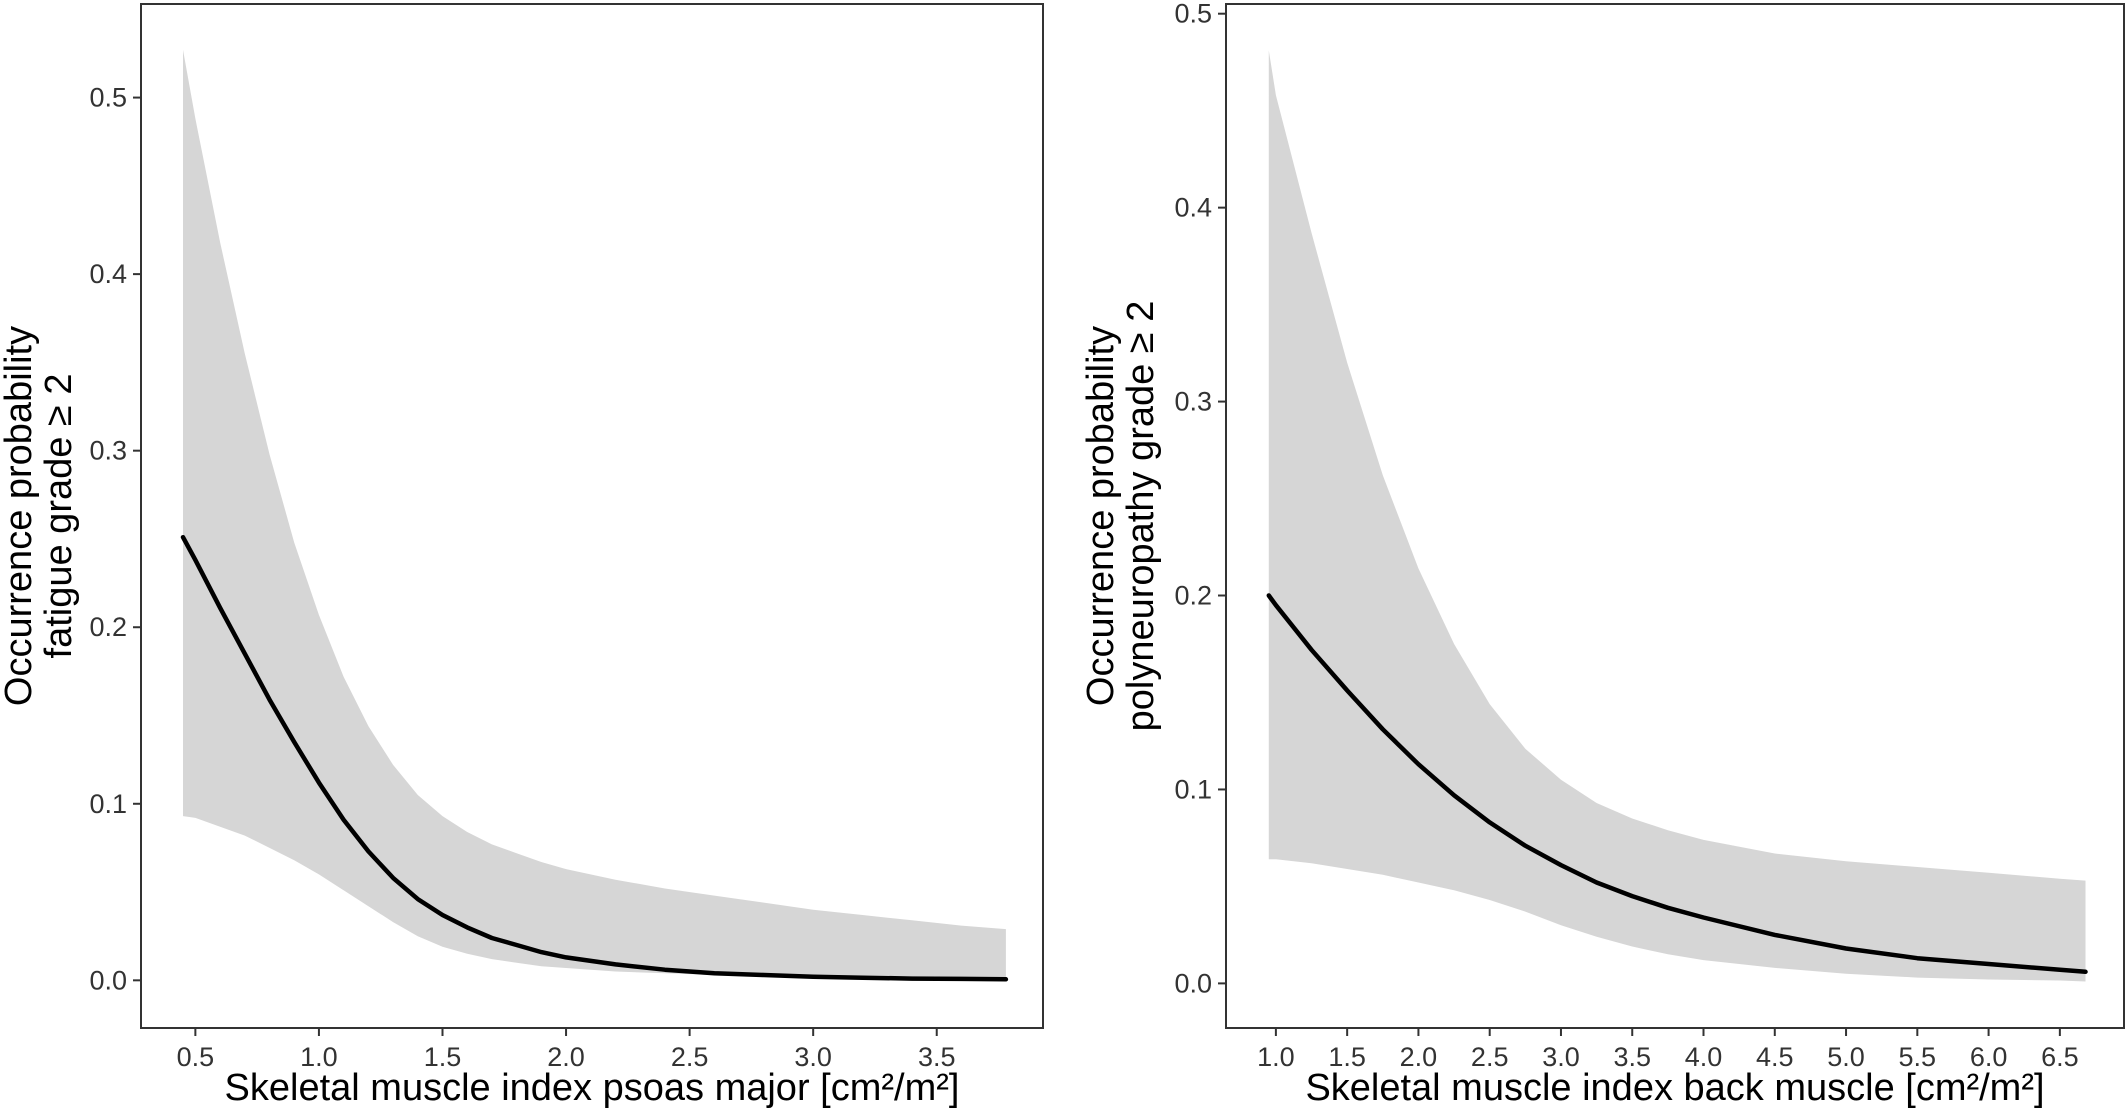 The height and width of the screenshot is (1109, 2128). I want to click on x-tick-label: 4.5, so click(1775, 1057).